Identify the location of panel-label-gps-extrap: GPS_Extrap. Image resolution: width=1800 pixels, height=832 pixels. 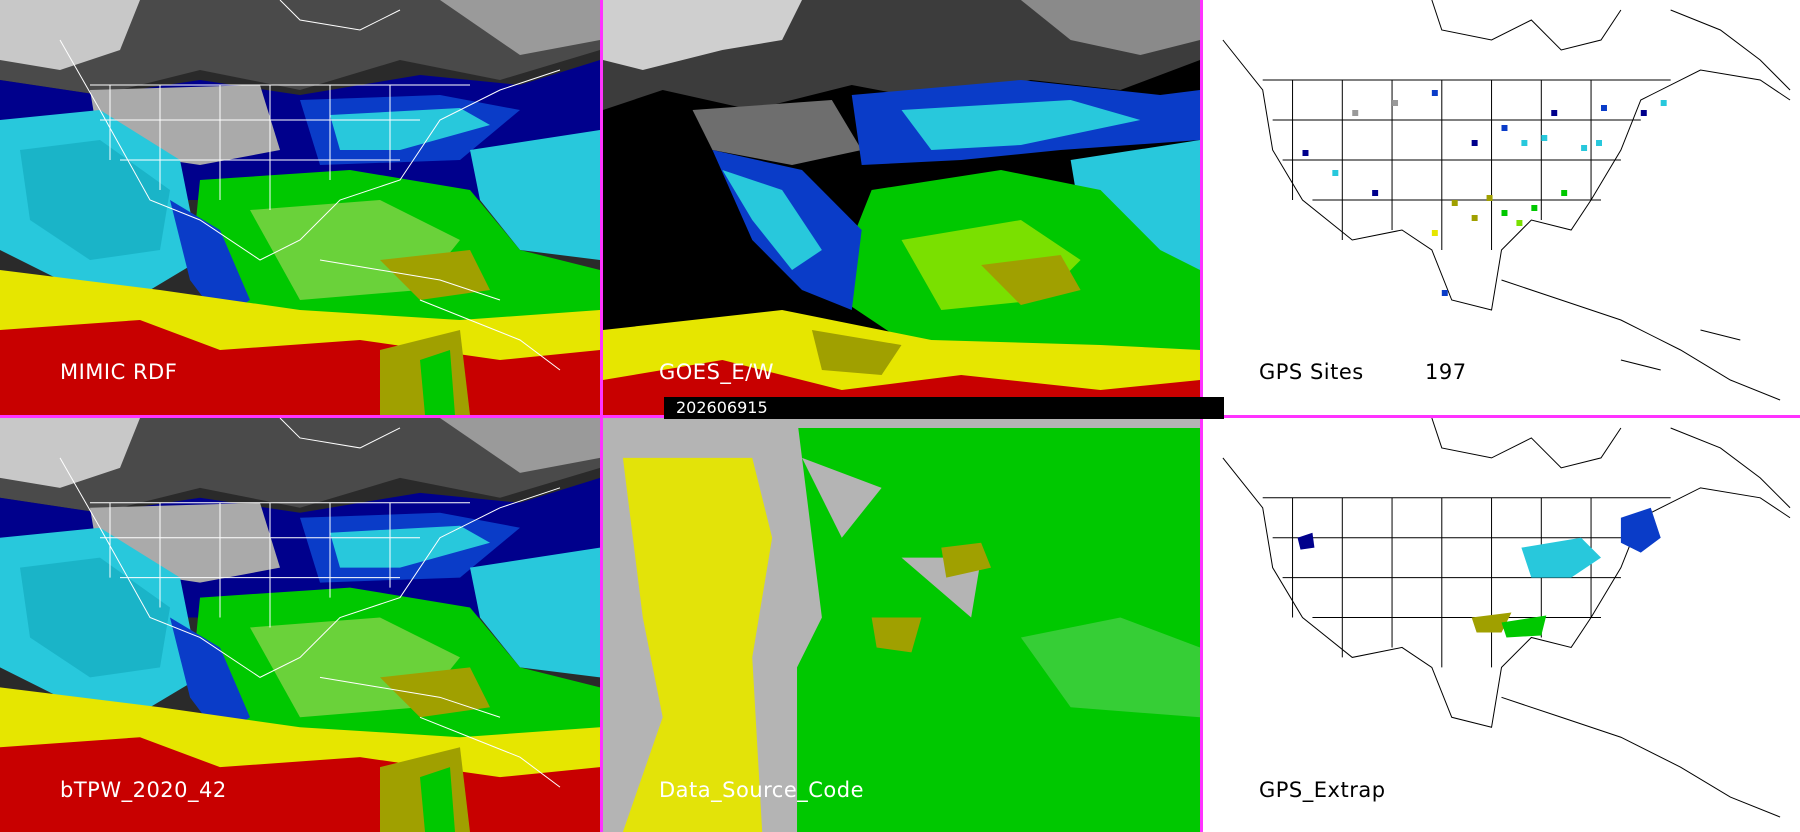
(1322, 790).